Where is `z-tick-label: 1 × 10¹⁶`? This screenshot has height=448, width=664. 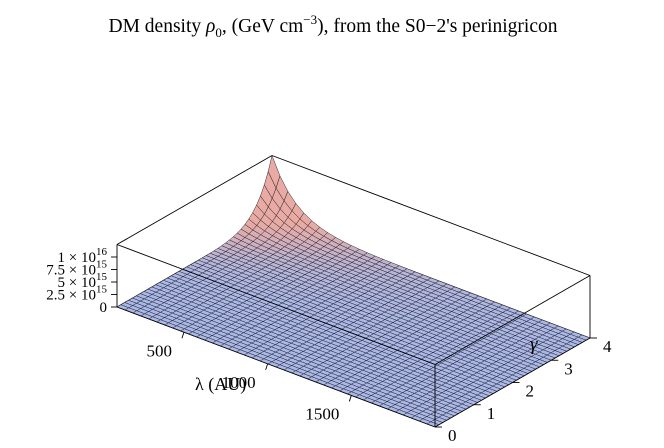
z-tick-label: 1 × 10¹⁶ is located at coordinates (83, 256).